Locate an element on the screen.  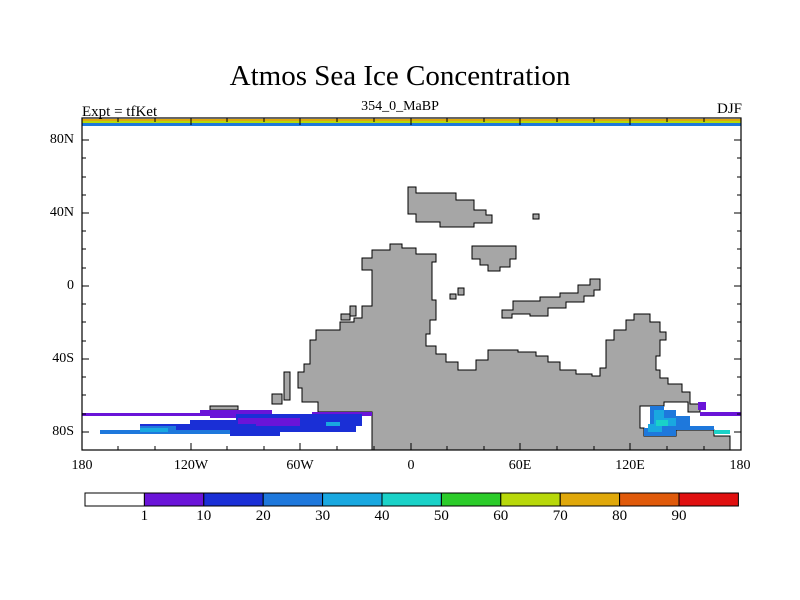
lat-label-80n: 80N is located at coordinates (61, 139).